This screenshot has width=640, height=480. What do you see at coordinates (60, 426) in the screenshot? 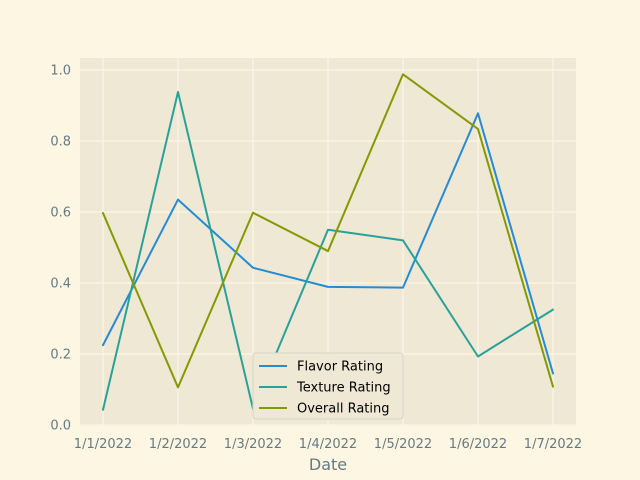
I see `y-tick-label: 0.0` at bounding box center [60, 426].